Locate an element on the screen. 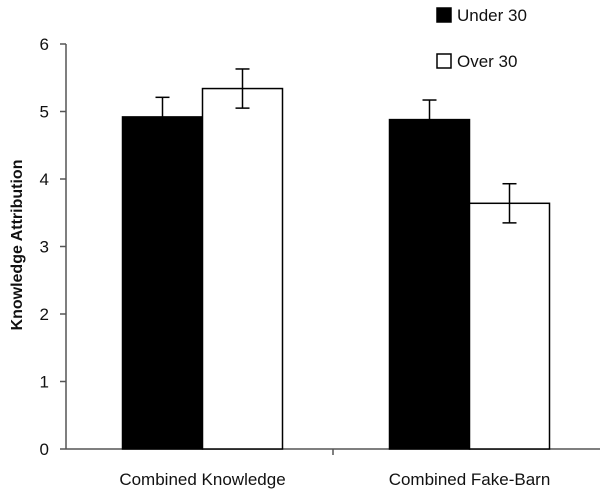 This screenshot has height=492, width=607. legend-label: Under 30 is located at coordinates (492, 15).